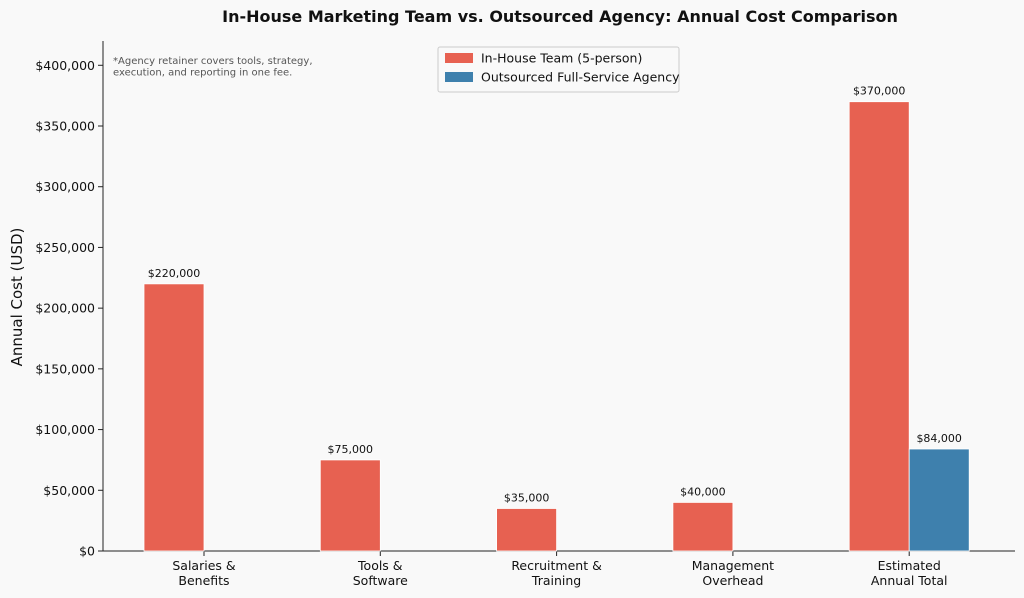 This screenshot has width=1024, height=598. Describe the element at coordinates (65, 368) in the screenshot. I see `y-tick-label: $150,000` at that location.